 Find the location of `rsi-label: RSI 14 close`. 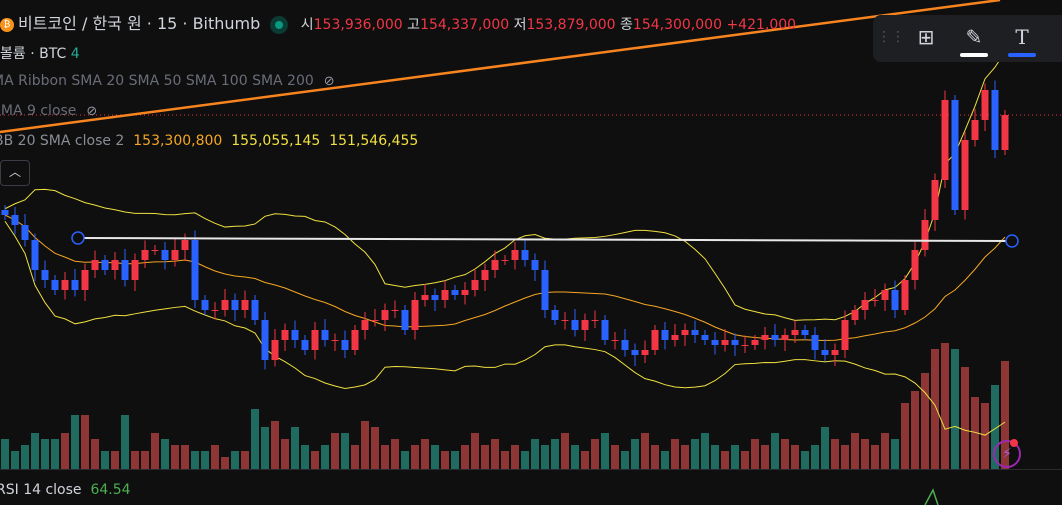

rsi-label: RSI 14 close is located at coordinates (41, 490).